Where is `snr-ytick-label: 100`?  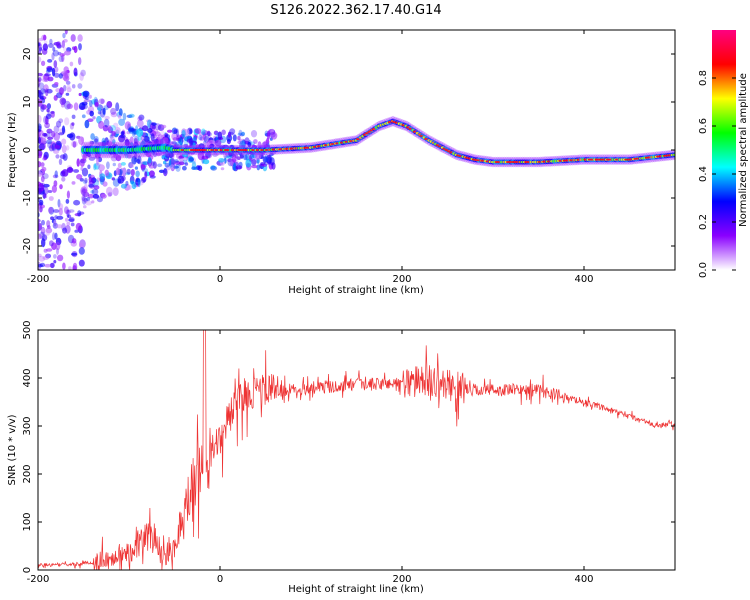
snr-ytick-label: 100 is located at coordinates (27, 521).